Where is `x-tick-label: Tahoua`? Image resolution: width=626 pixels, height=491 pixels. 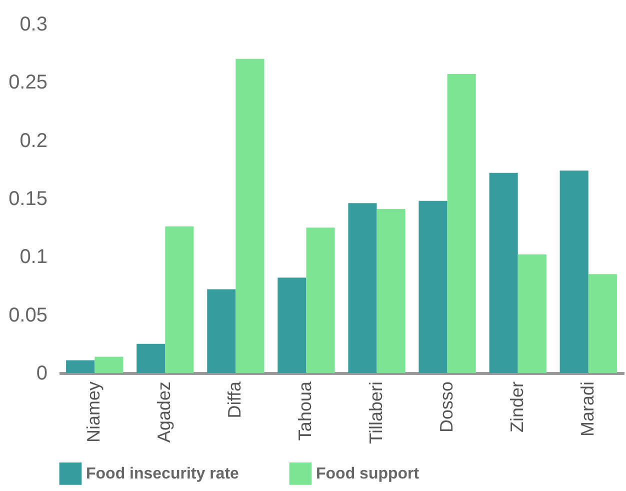
x-tick-label: Tahoua is located at coordinates (305, 410).